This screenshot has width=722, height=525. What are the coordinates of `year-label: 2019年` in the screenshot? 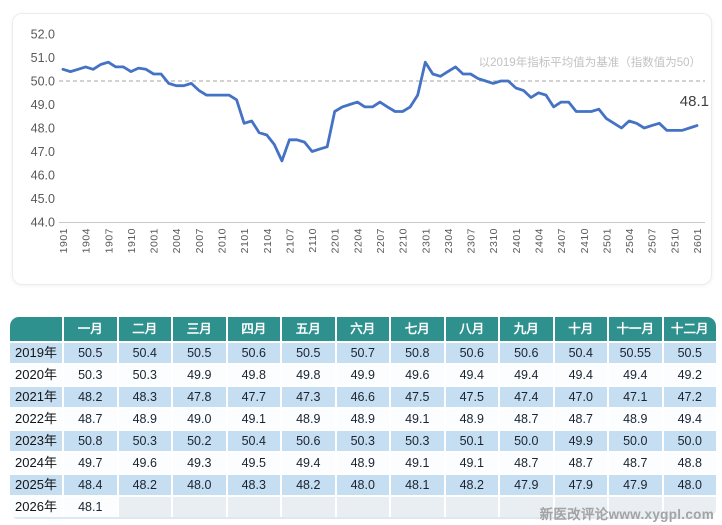 It's located at (36, 353).